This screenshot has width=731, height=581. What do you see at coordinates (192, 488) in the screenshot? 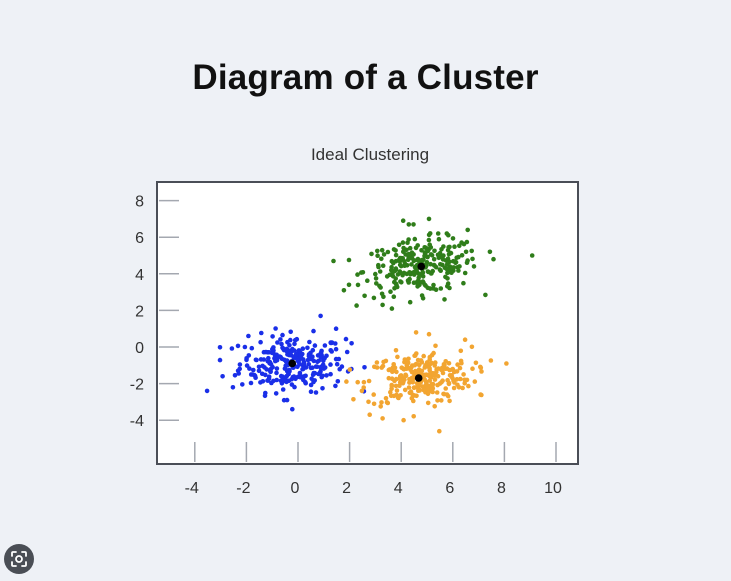
I see `x-tick-label: -4` at bounding box center [192, 488].